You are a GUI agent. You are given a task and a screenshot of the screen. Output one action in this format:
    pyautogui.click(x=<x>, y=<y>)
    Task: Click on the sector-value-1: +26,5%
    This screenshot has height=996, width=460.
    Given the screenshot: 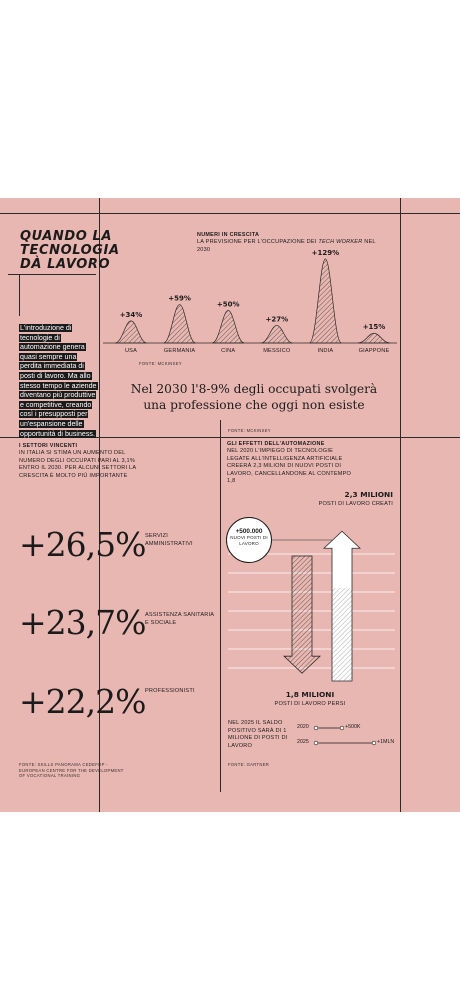 What is the action you would take?
    pyautogui.click(x=82, y=544)
    